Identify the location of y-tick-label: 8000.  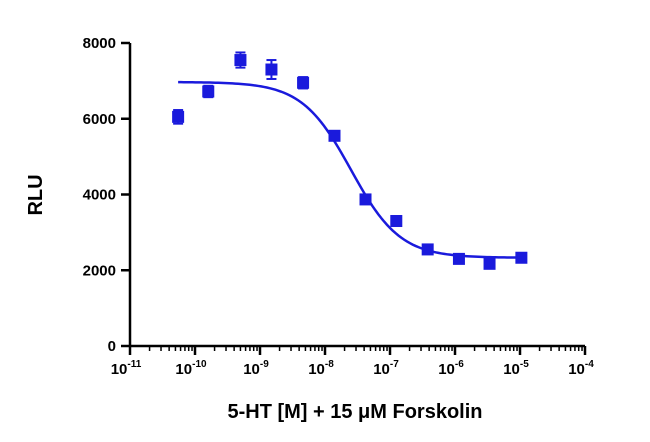
(99, 43).